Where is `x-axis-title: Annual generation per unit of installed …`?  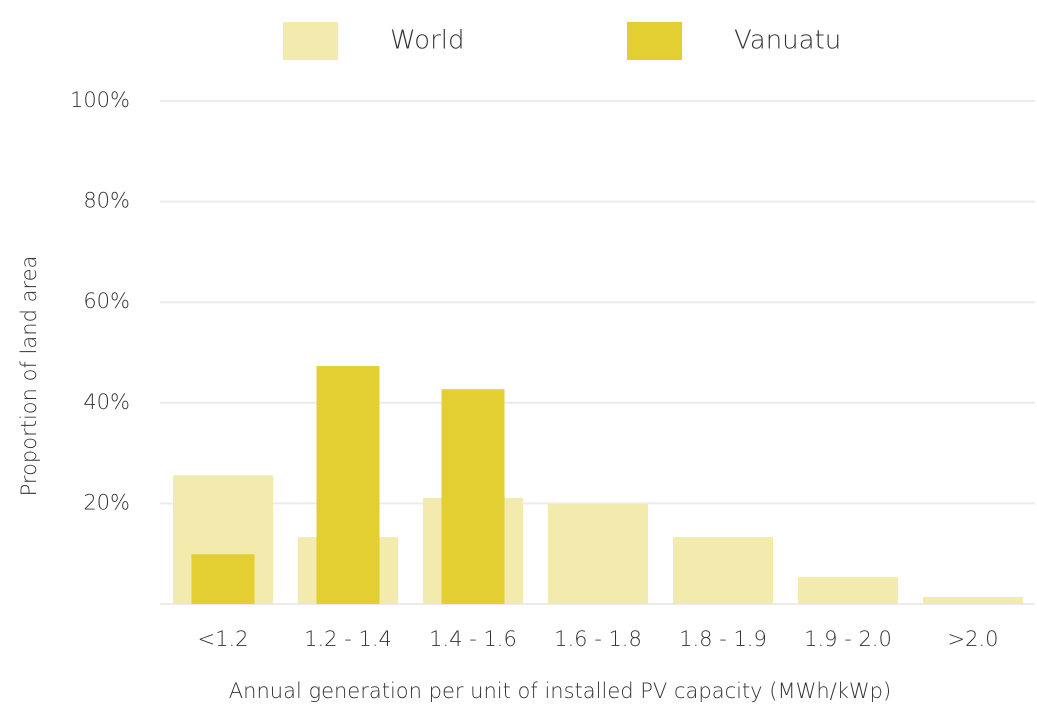
x-axis-title: Annual generation per unit of installed … is located at coordinates (560, 691).